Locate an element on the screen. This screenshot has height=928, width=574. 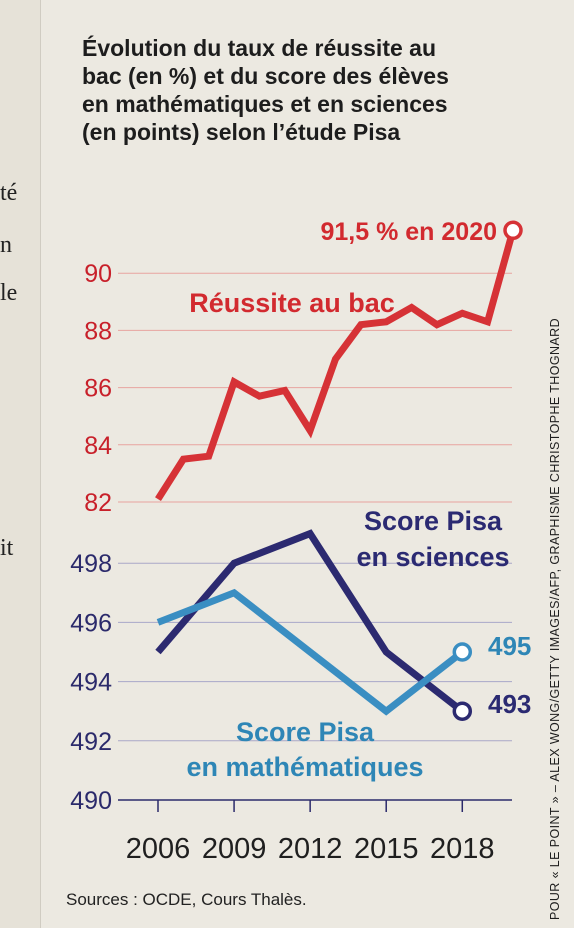
page-fragment: le is located at coordinates (9, 293).